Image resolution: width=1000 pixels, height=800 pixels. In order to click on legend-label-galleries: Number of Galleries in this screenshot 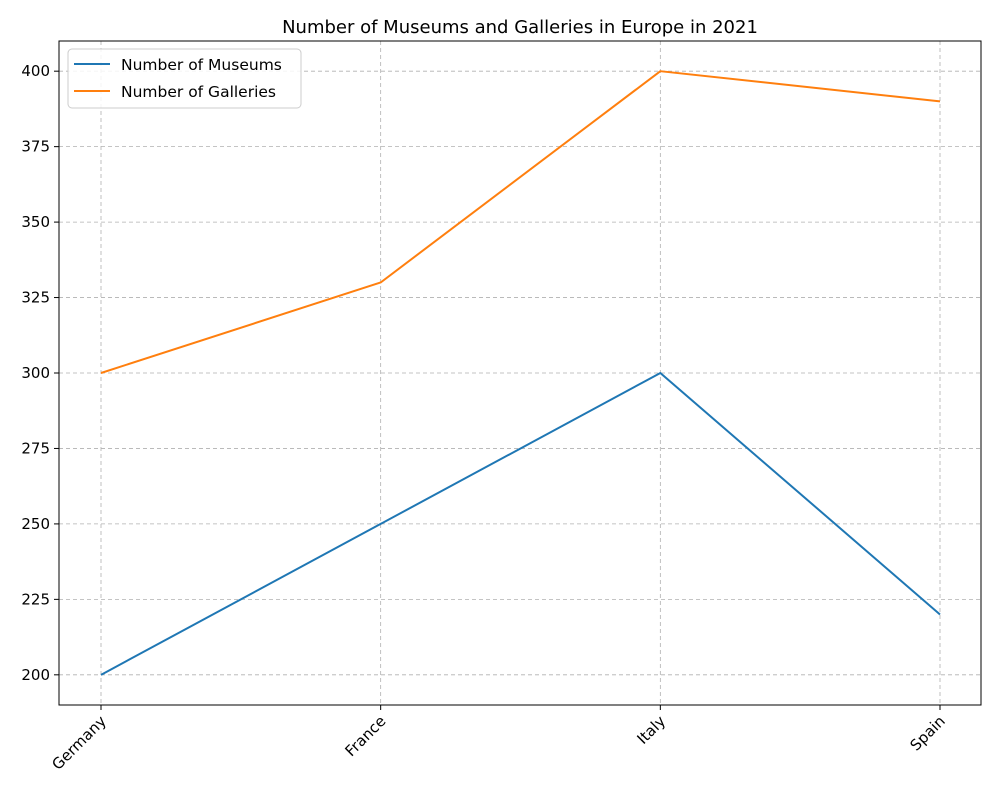, I will do `click(198, 92)`.